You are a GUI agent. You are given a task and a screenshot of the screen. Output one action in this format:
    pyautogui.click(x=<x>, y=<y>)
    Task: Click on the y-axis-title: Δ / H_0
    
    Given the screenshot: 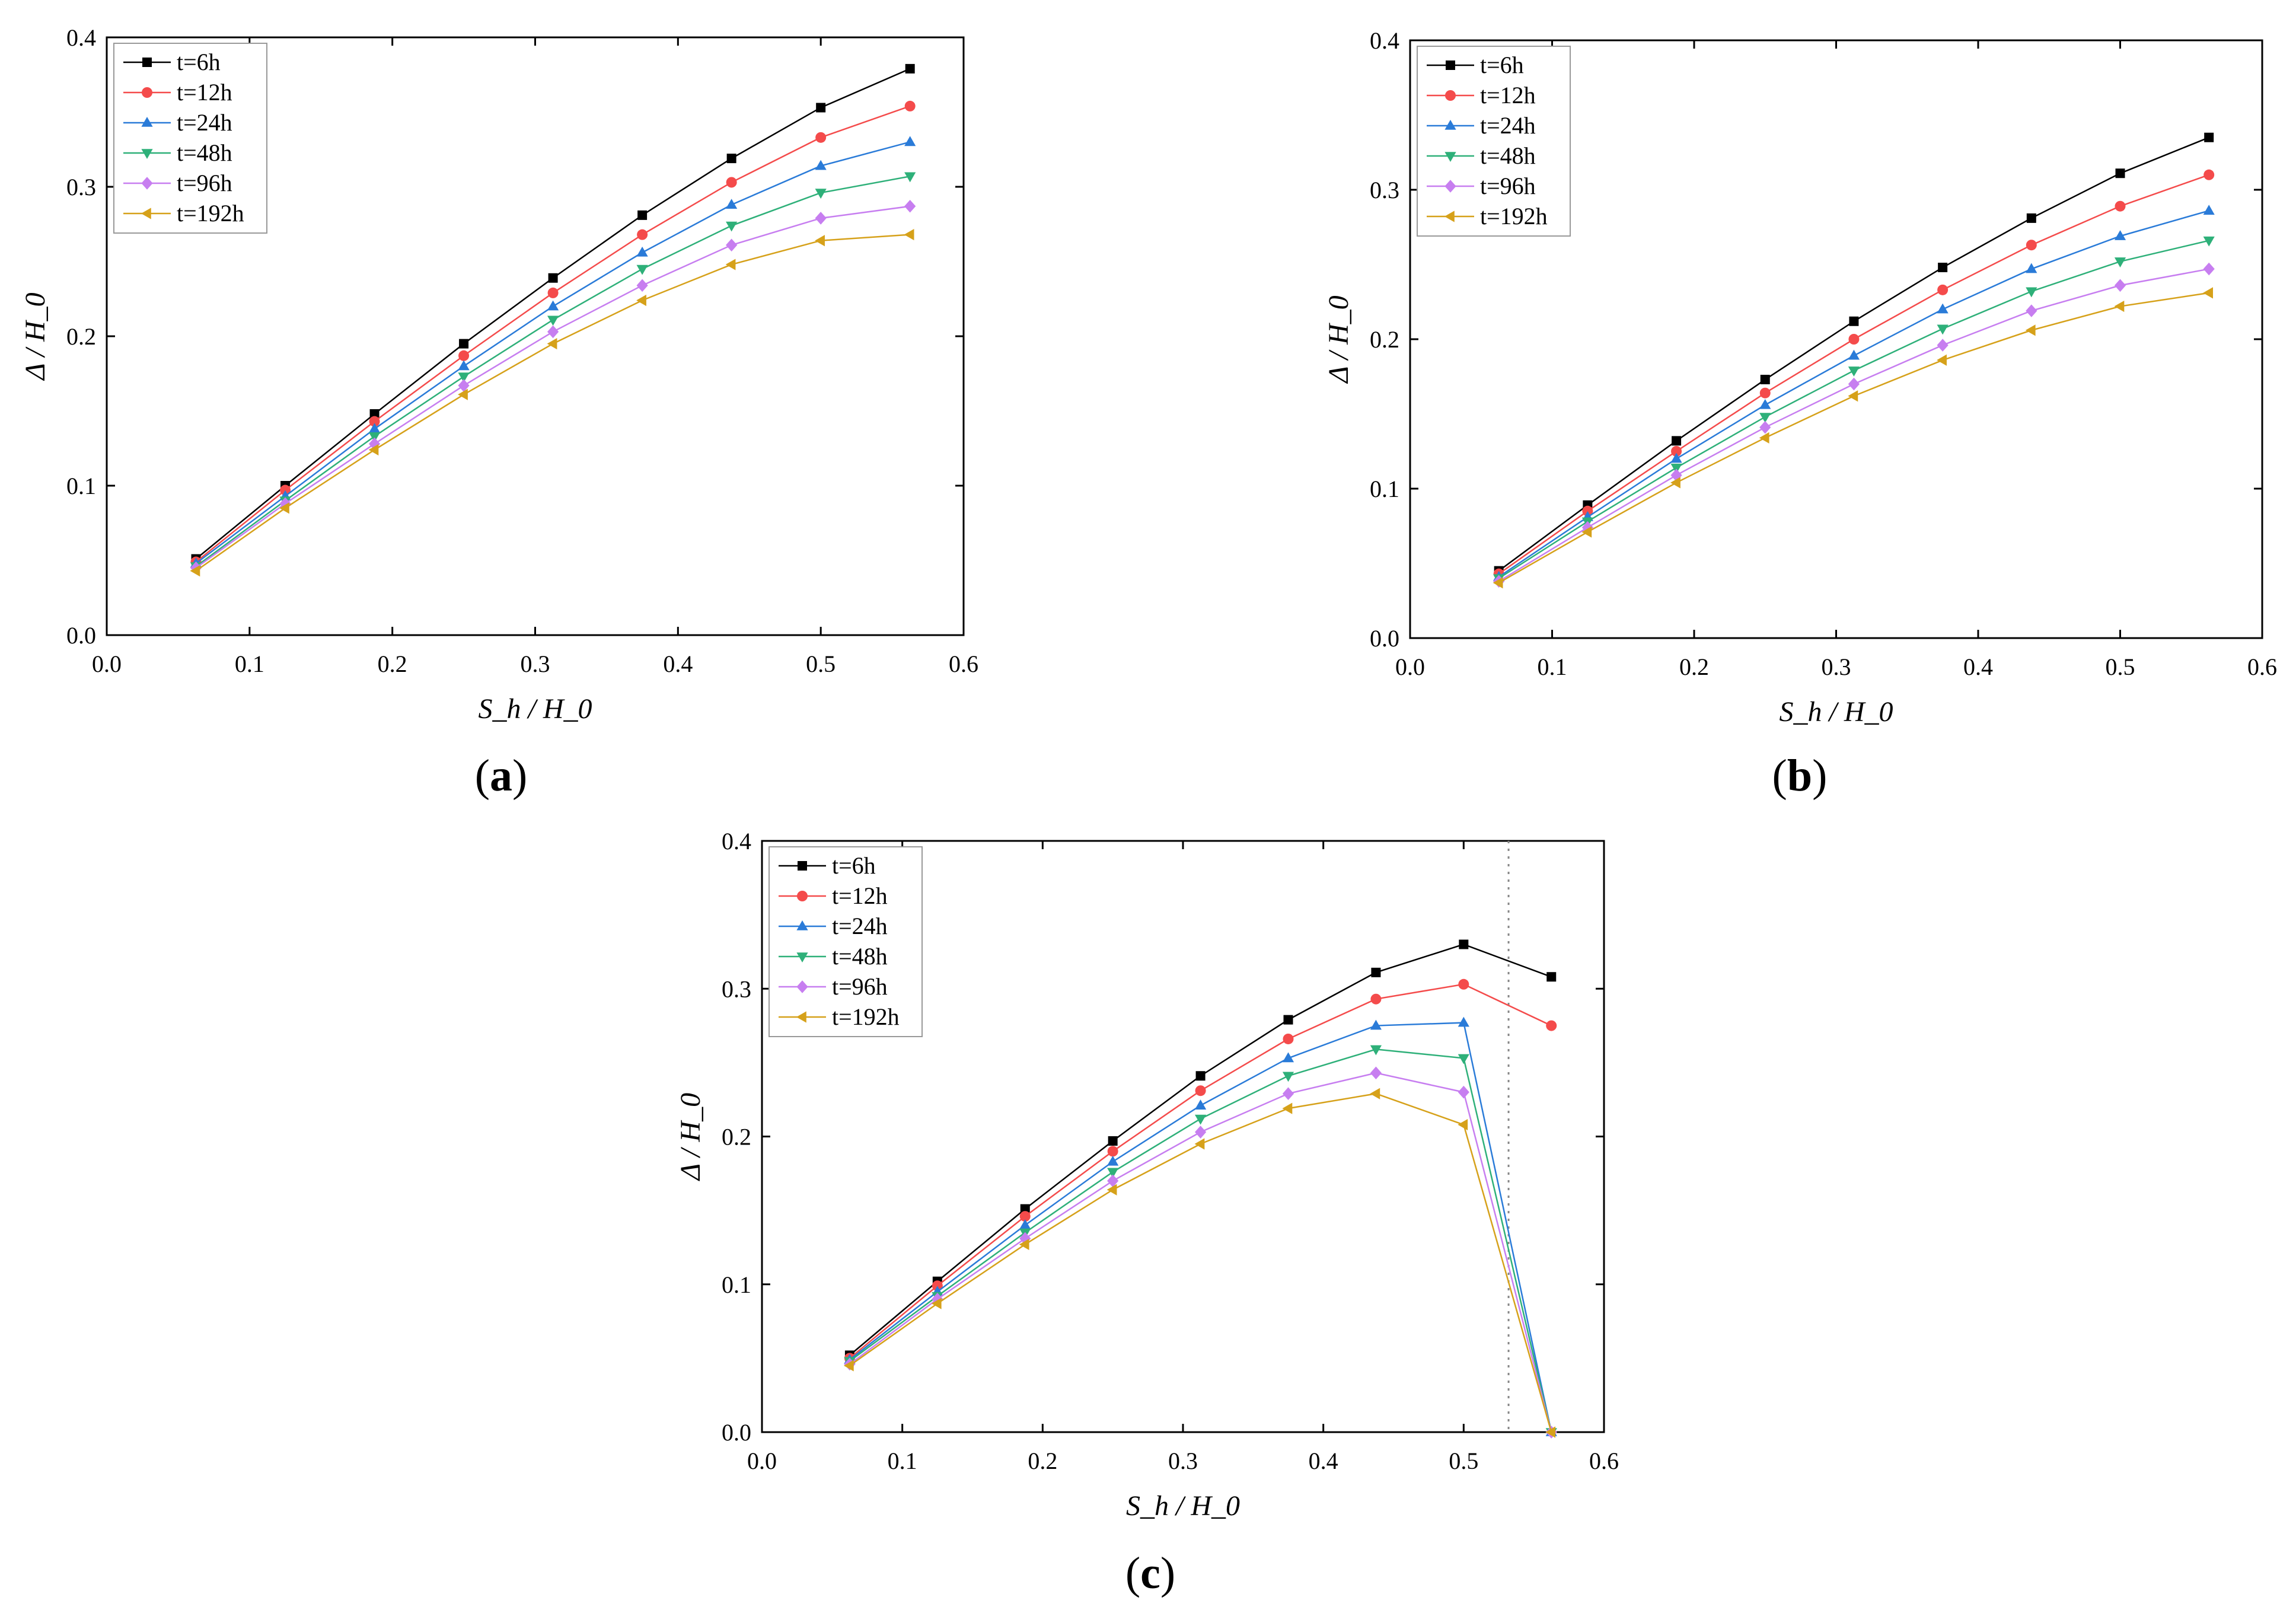 What is the action you would take?
    pyautogui.click(x=35, y=336)
    